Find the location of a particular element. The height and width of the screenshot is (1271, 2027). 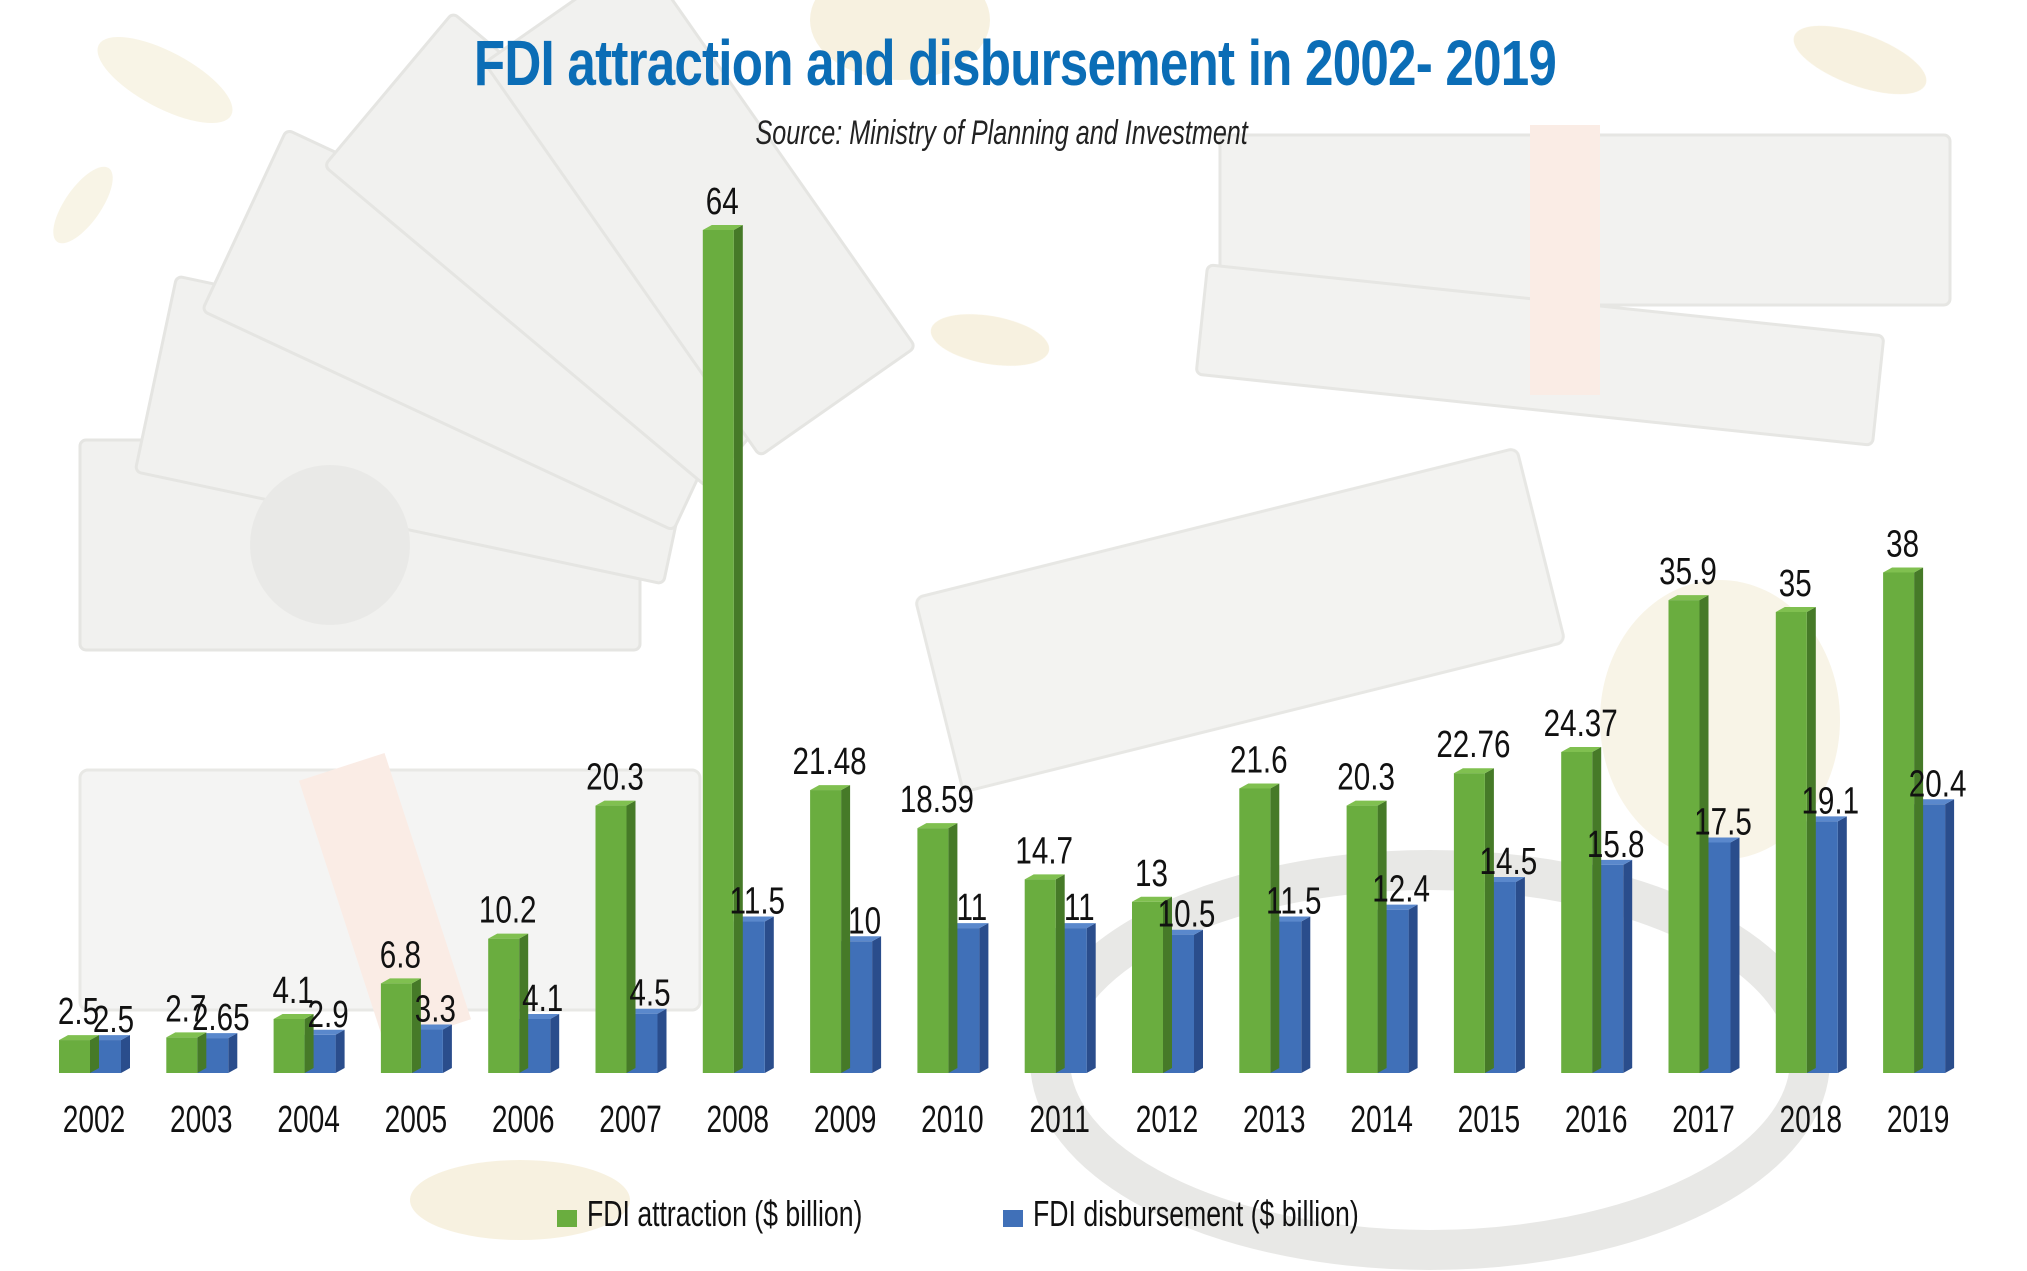

legend-item-disbursement: FDI disbursement ($ billion) is located at coordinates (1238, 1214).